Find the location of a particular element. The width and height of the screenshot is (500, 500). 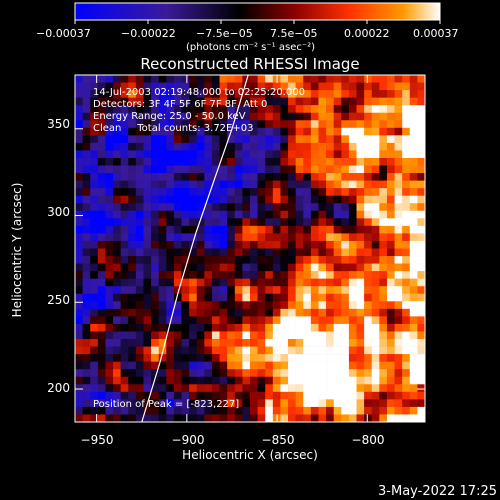

colorbar-tick-label: −0.00022 is located at coordinates (148, 33).